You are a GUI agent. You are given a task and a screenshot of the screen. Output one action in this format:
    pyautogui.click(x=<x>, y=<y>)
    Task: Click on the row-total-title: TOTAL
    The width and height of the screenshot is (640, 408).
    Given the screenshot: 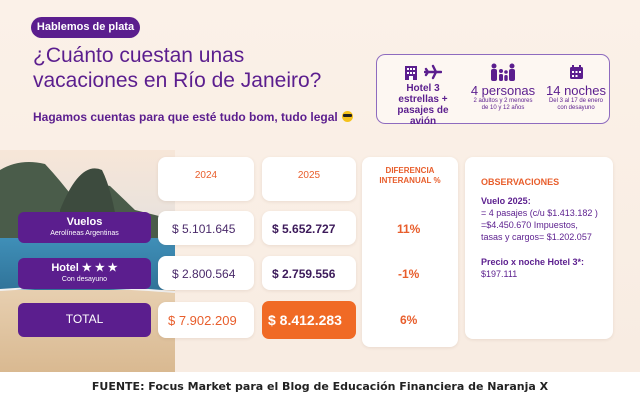 What is the action you would take?
    pyautogui.click(x=84, y=319)
    